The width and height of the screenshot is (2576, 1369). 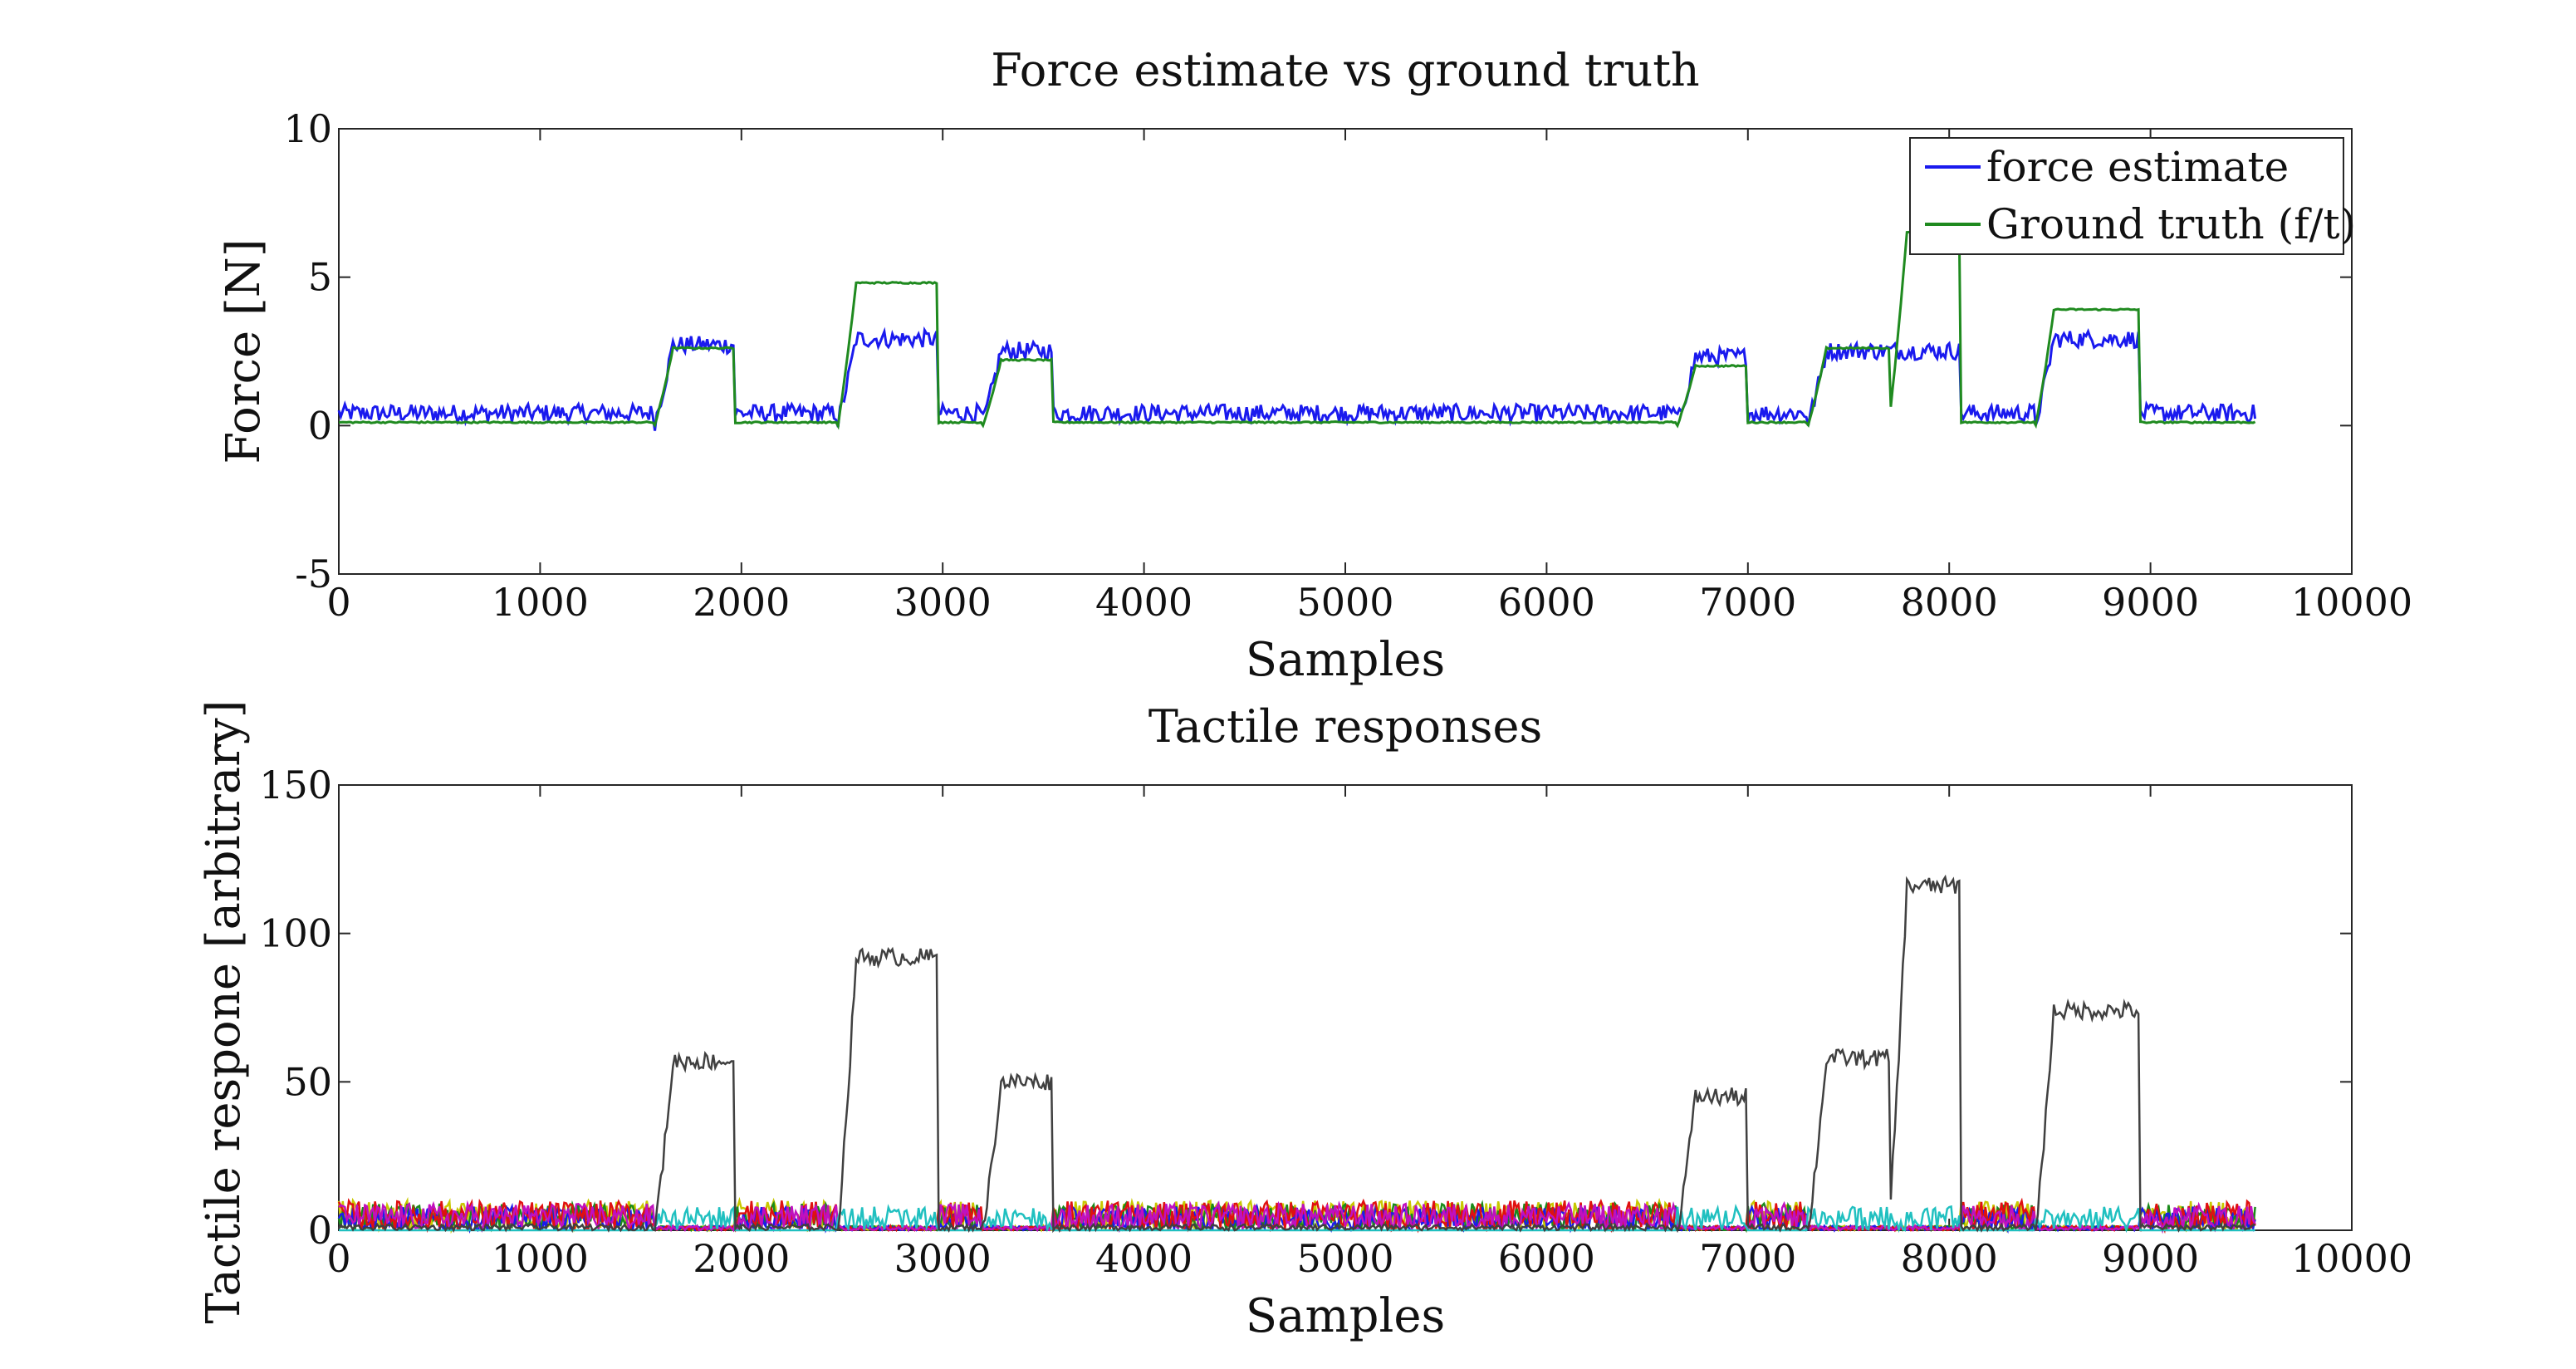 What do you see at coordinates (943, 1258) in the screenshot?
I see `tactile-plot-x-tick-label: 3000` at bounding box center [943, 1258].